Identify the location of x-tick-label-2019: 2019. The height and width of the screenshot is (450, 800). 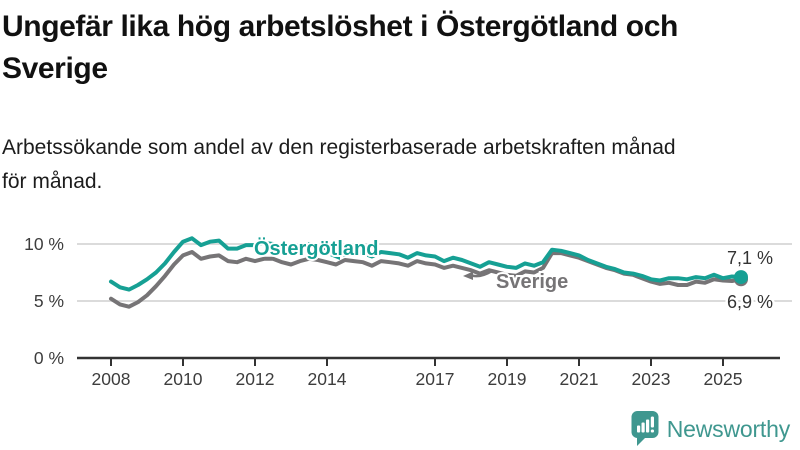
(507, 379).